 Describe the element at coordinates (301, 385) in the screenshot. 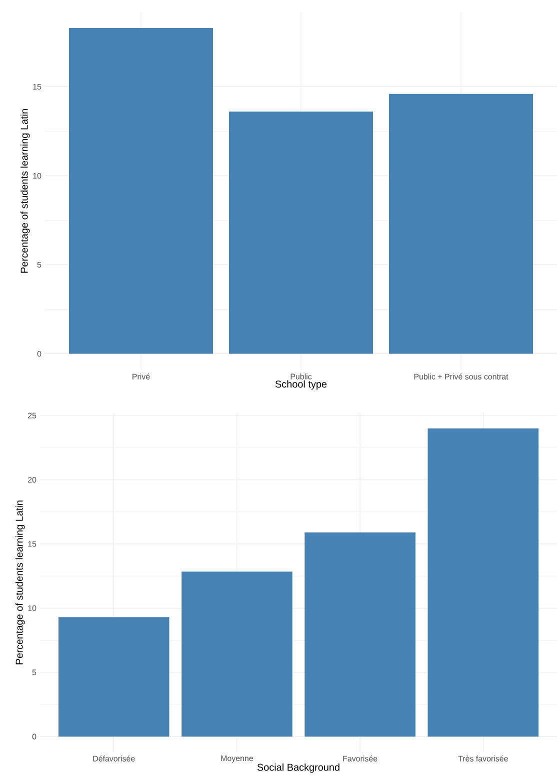

I see `x-axis-title: School type` at that location.